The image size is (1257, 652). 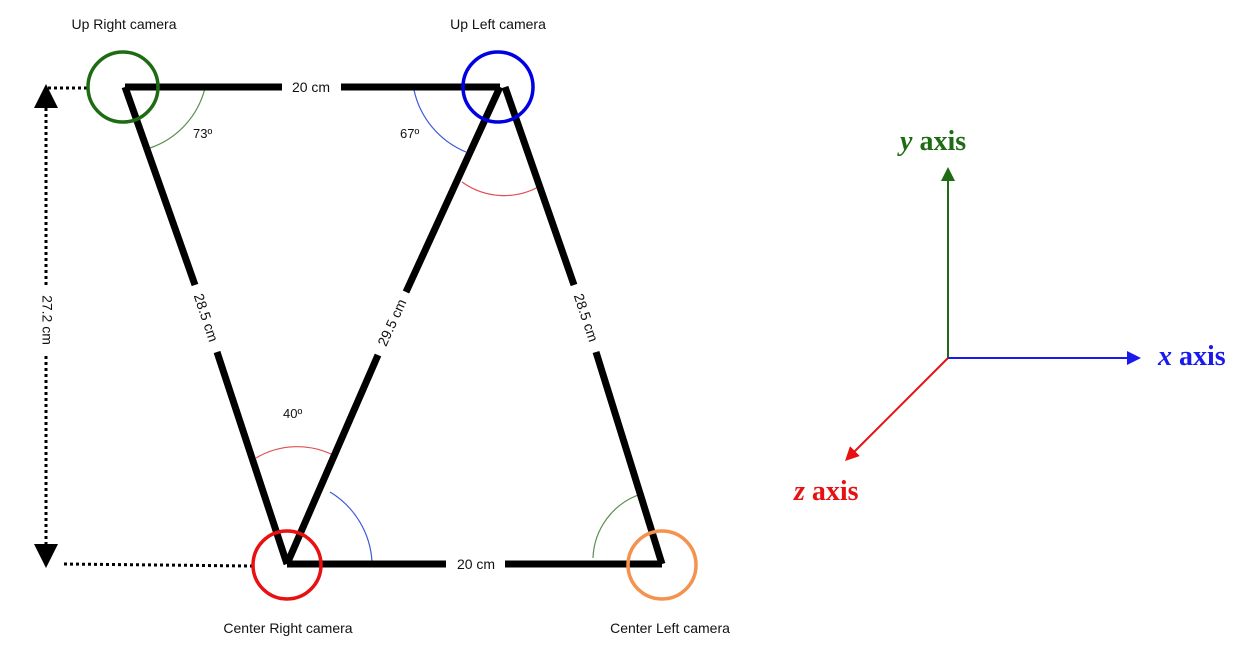 What do you see at coordinates (332, 459) in the screenshot?
I see `diagonal-edge-lower` at bounding box center [332, 459].